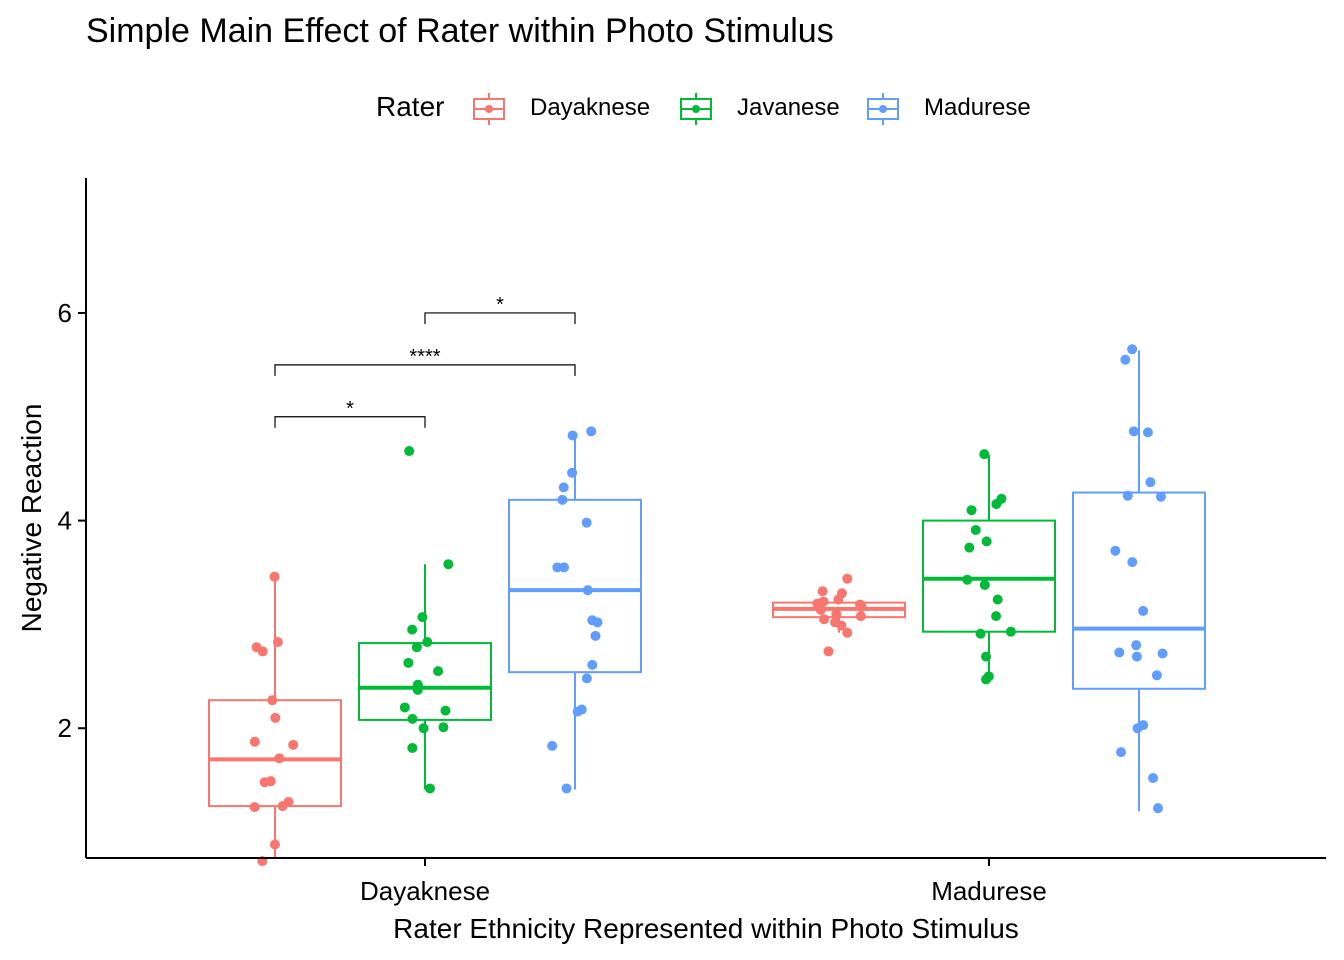 The image size is (1344, 960). Describe the element at coordinates (425, 891) in the screenshot. I see `x-tick-label: Dayaknese` at that location.